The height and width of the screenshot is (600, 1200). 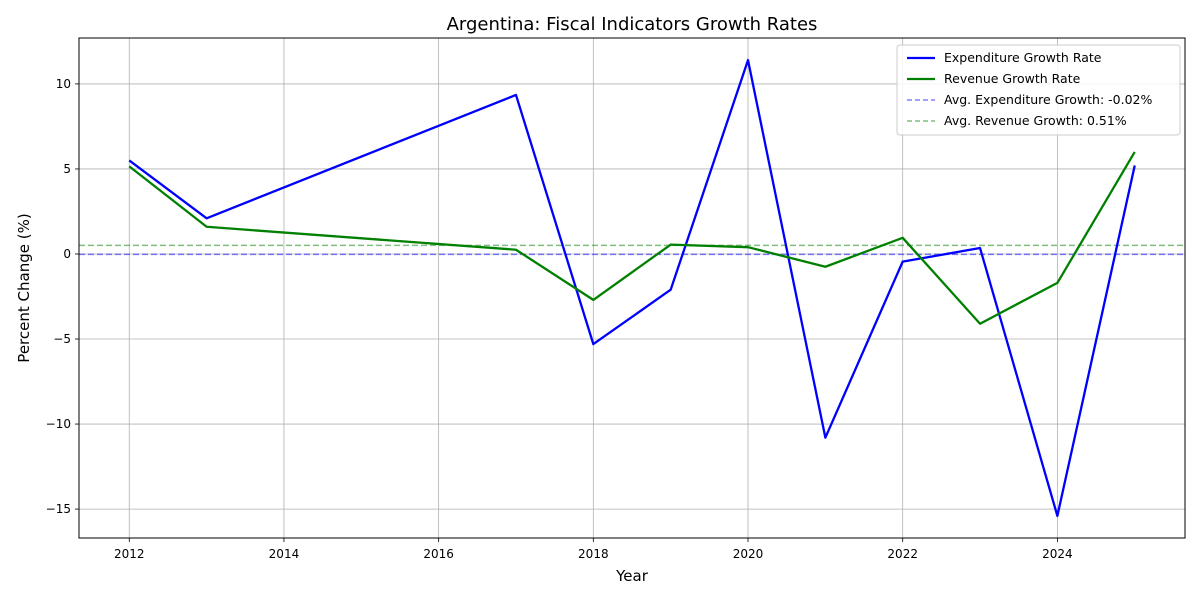 I want to click on legend-box, so click(x=1038, y=90).